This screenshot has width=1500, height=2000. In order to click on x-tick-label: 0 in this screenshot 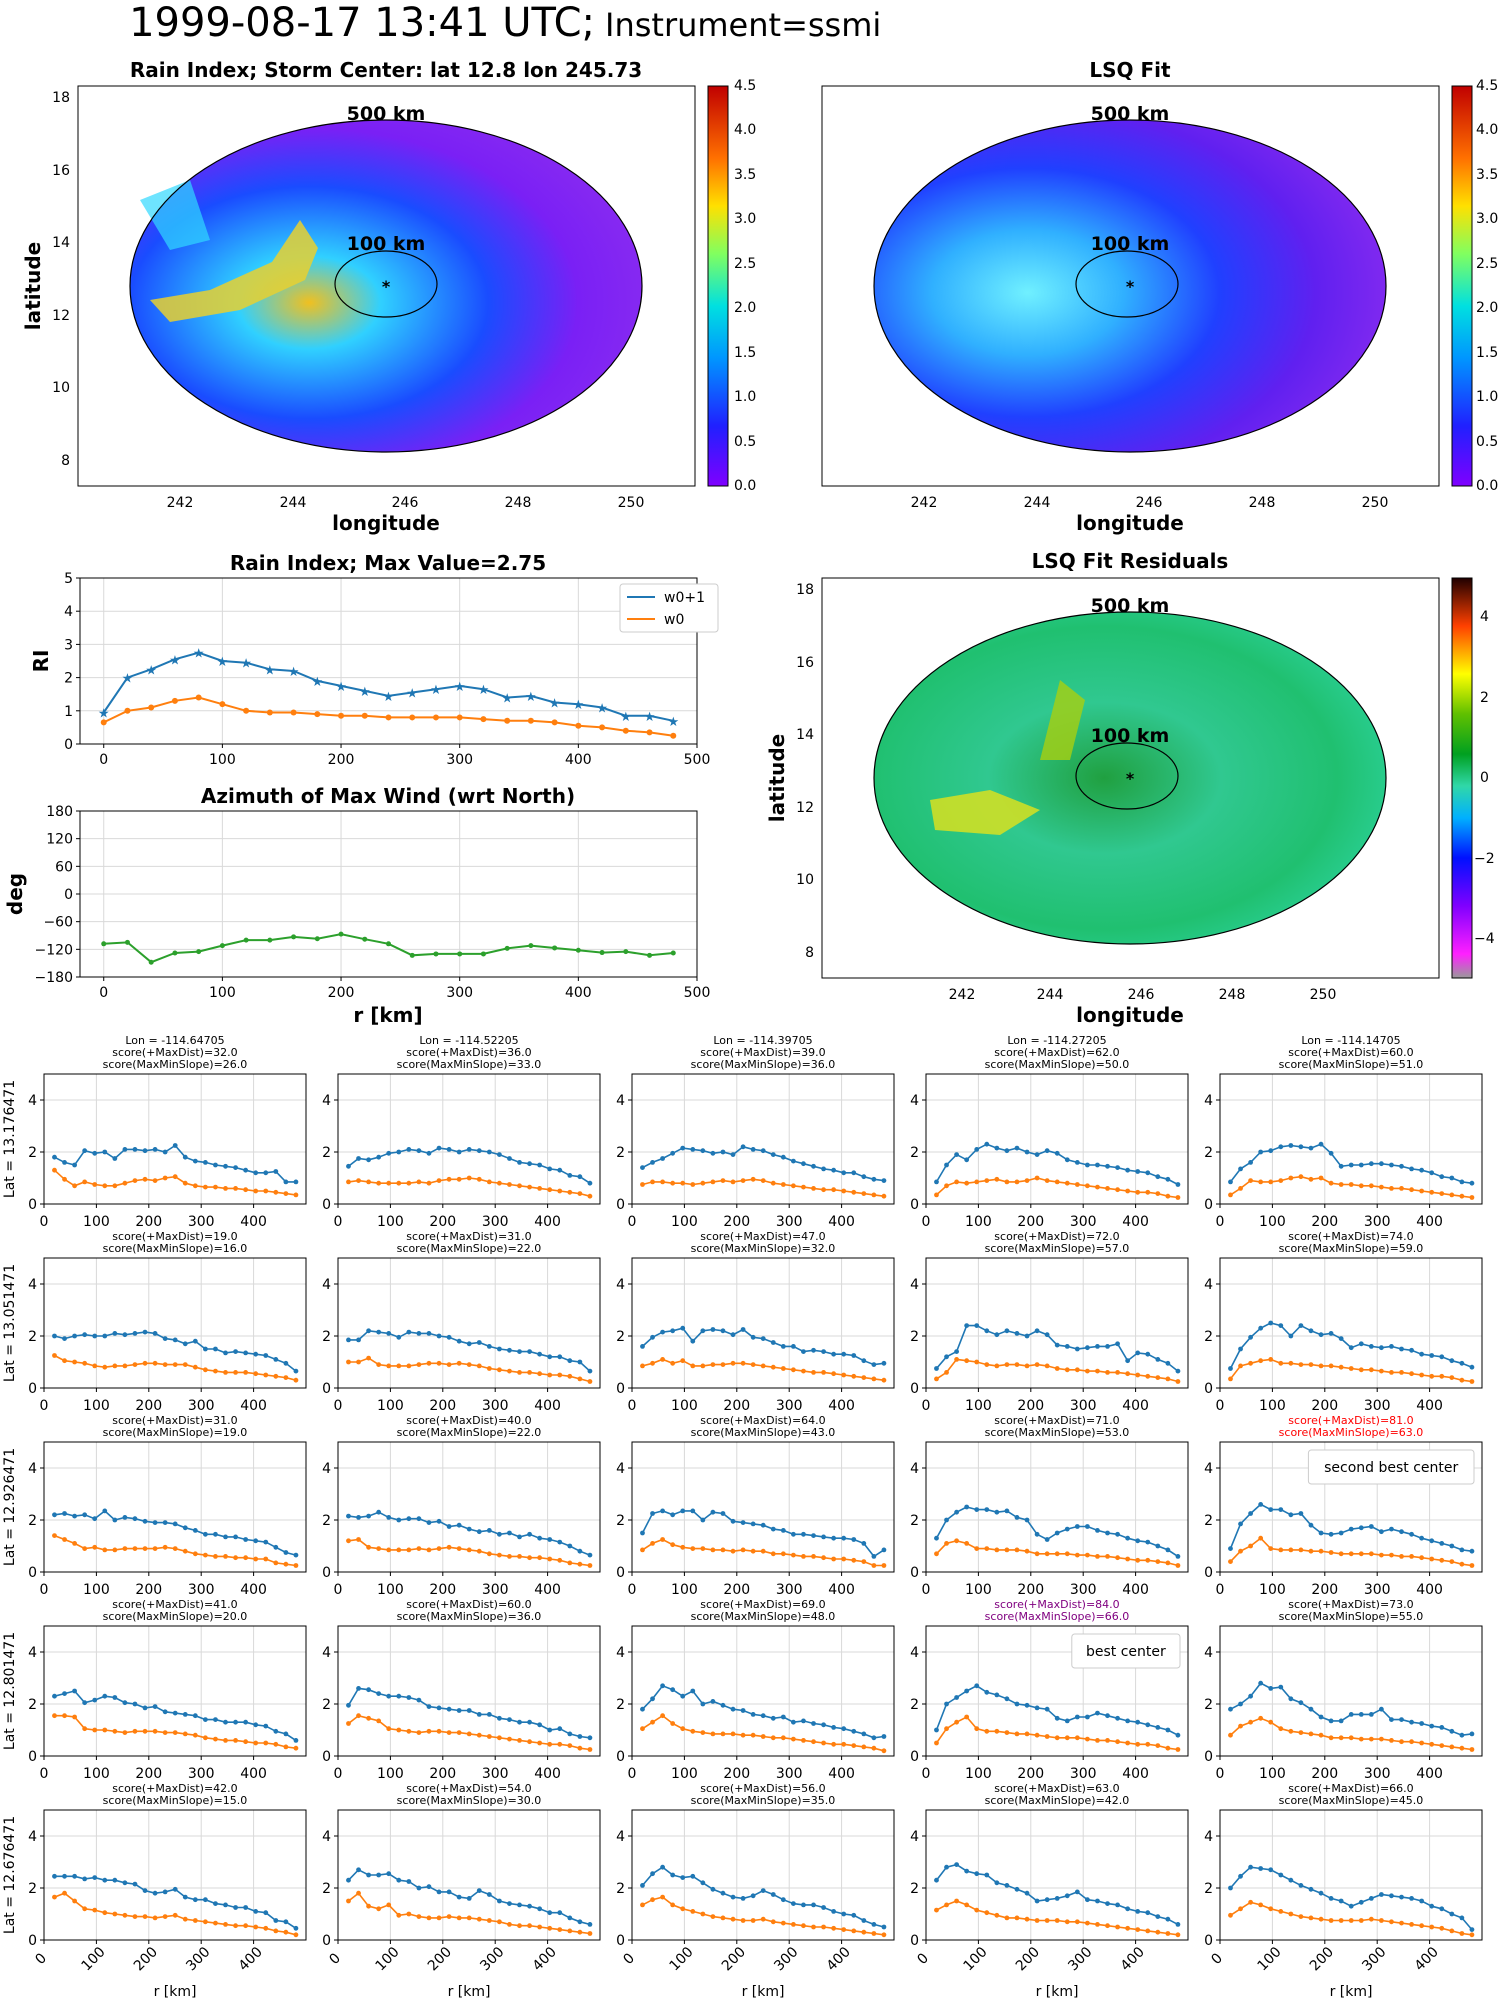, I will do `click(632, 1590)`.